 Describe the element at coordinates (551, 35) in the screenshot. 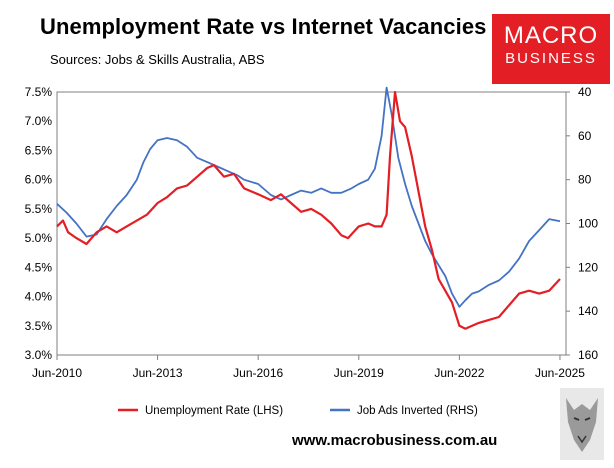

I see `logo-line1: MACRO` at that location.